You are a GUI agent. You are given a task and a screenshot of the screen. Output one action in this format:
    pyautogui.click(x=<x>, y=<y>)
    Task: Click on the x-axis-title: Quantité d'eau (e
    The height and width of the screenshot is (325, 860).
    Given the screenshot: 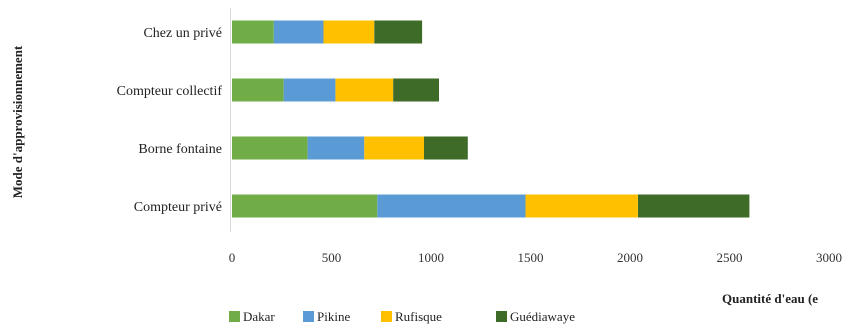 What is the action you would take?
    pyautogui.click(x=770, y=298)
    